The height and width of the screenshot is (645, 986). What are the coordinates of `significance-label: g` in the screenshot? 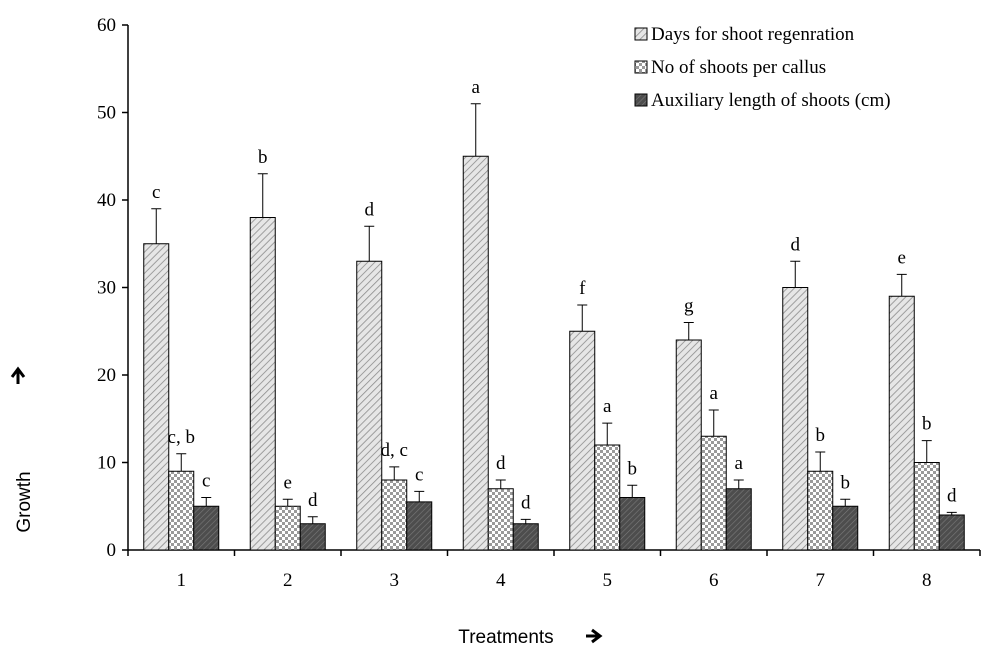 It's located at (689, 306).